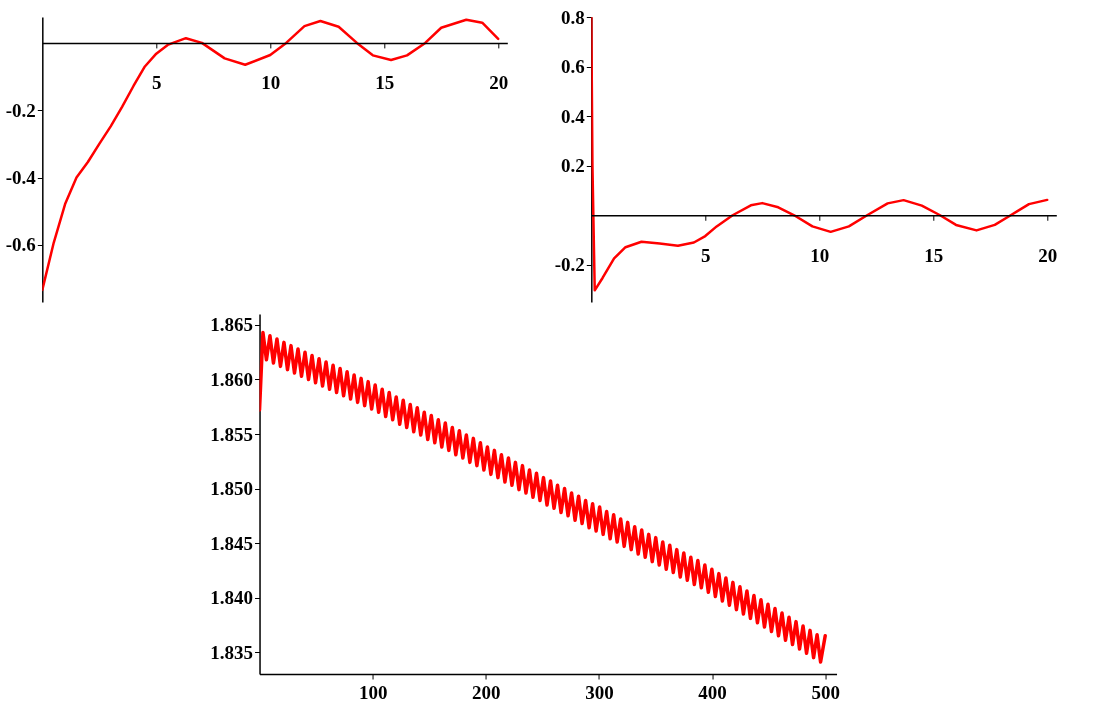 This screenshot has height=727, width=1098. I want to click on y-tick-label: 1.860, so click(232, 379).